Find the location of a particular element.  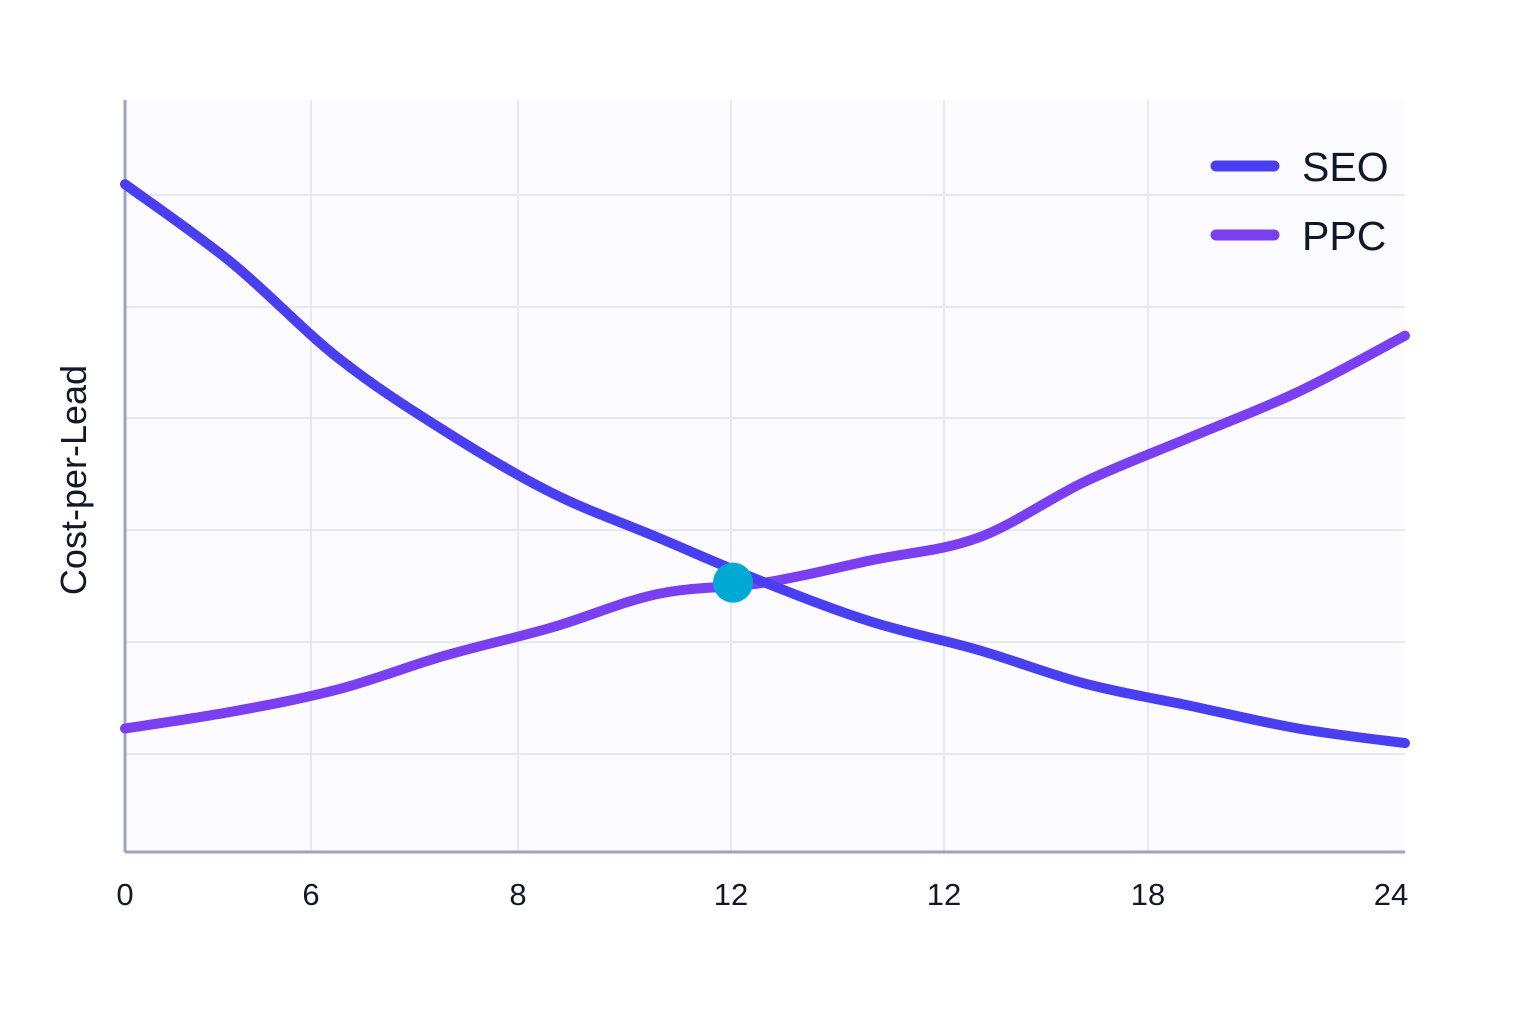

x-tick-label: 8 is located at coordinates (517, 894).